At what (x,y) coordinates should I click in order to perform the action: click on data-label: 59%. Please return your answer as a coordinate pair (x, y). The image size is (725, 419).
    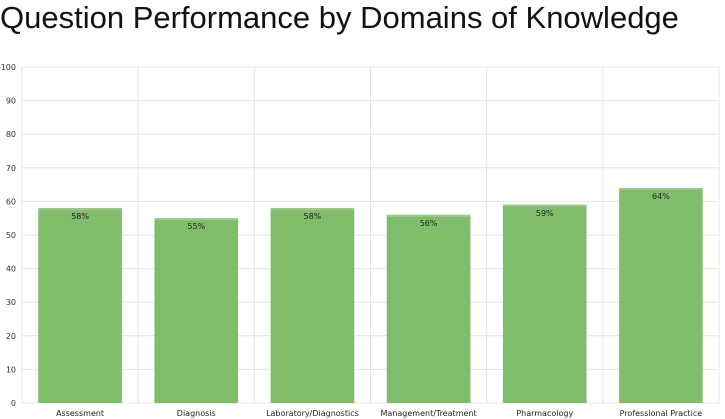
    Looking at the image, I should click on (545, 213).